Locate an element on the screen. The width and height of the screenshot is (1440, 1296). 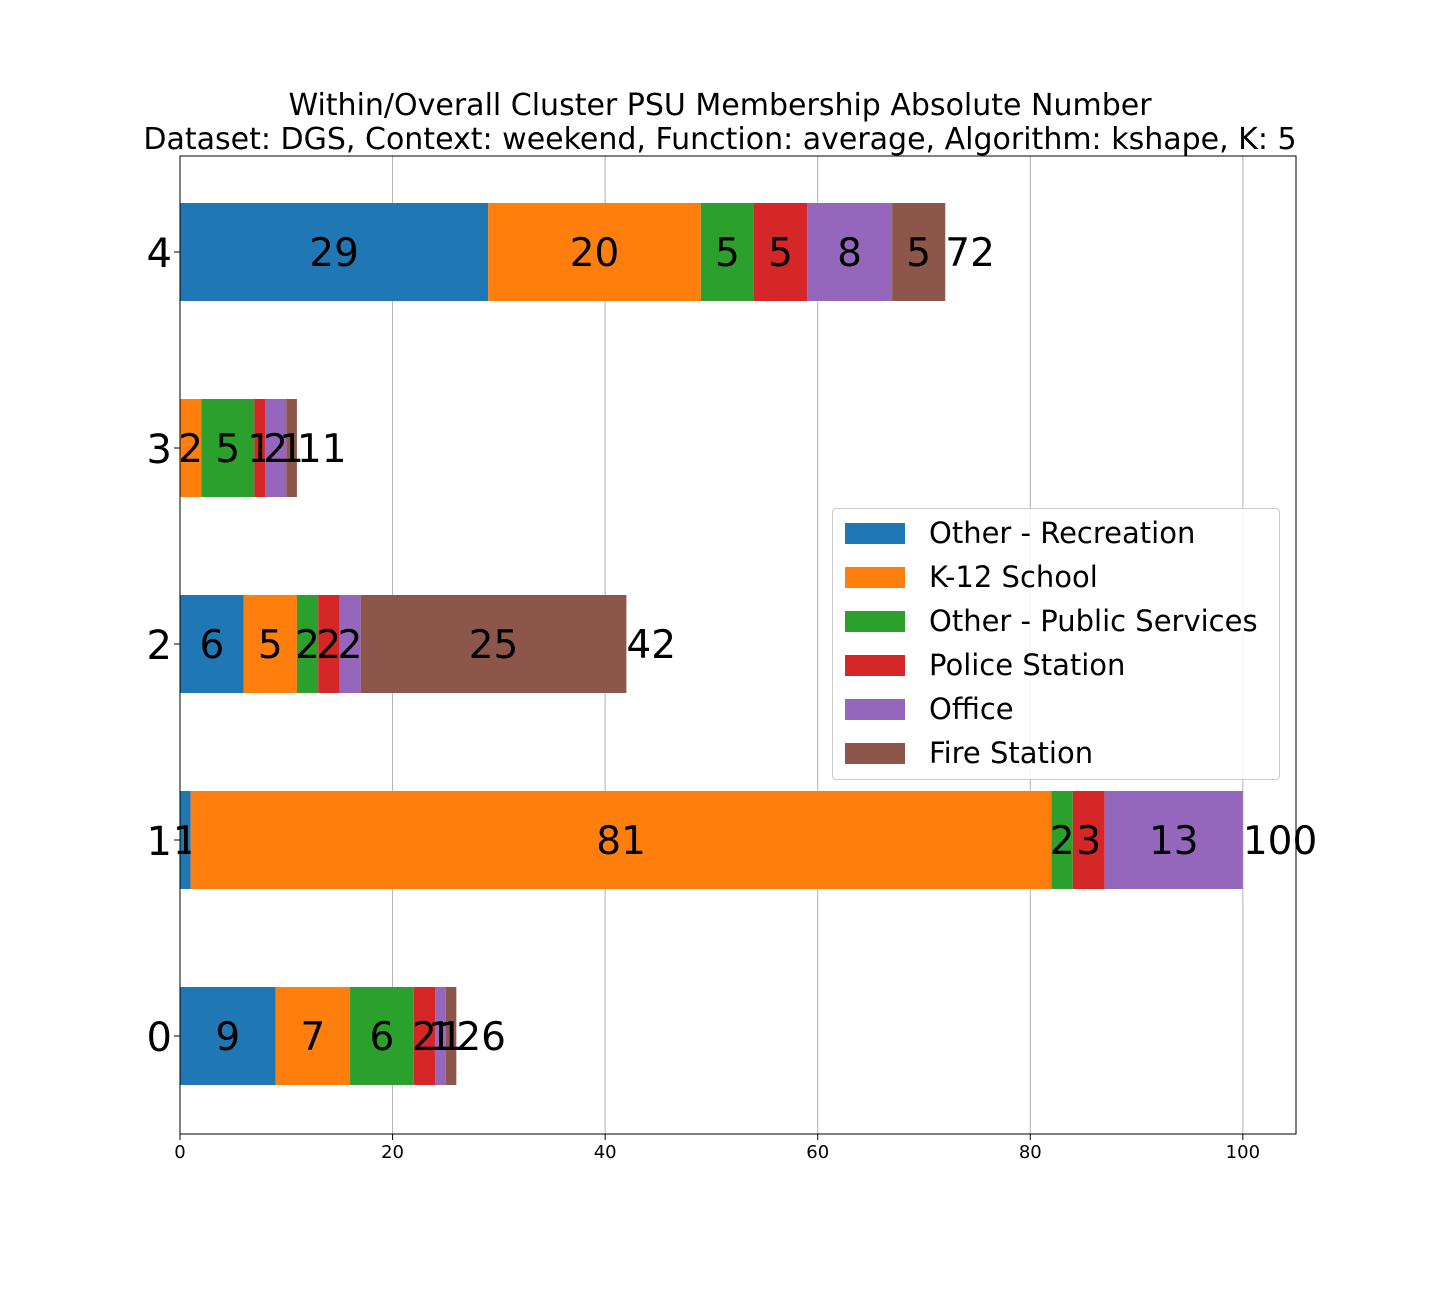
bar-total-label: 26 is located at coordinates (481, 1037).